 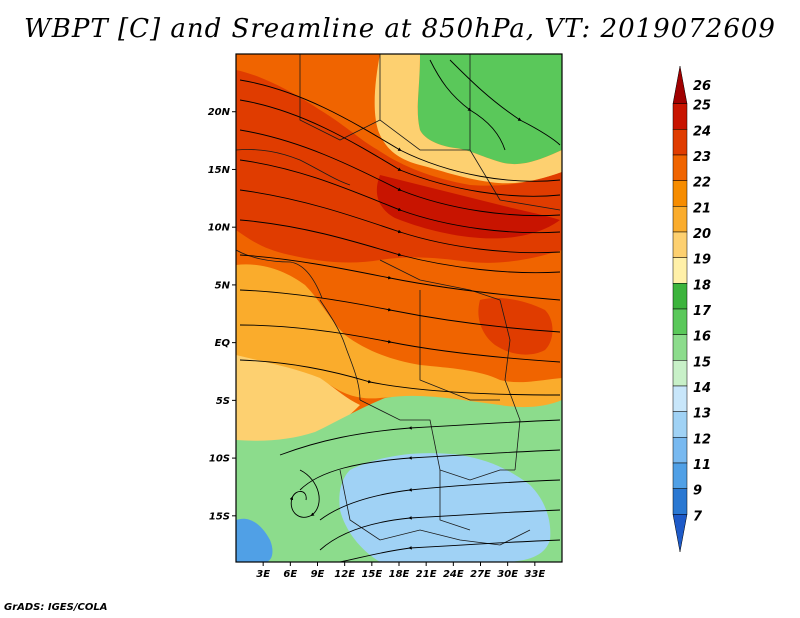 I want to click on lat-tick-label: 5S, so click(x=223, y=401).